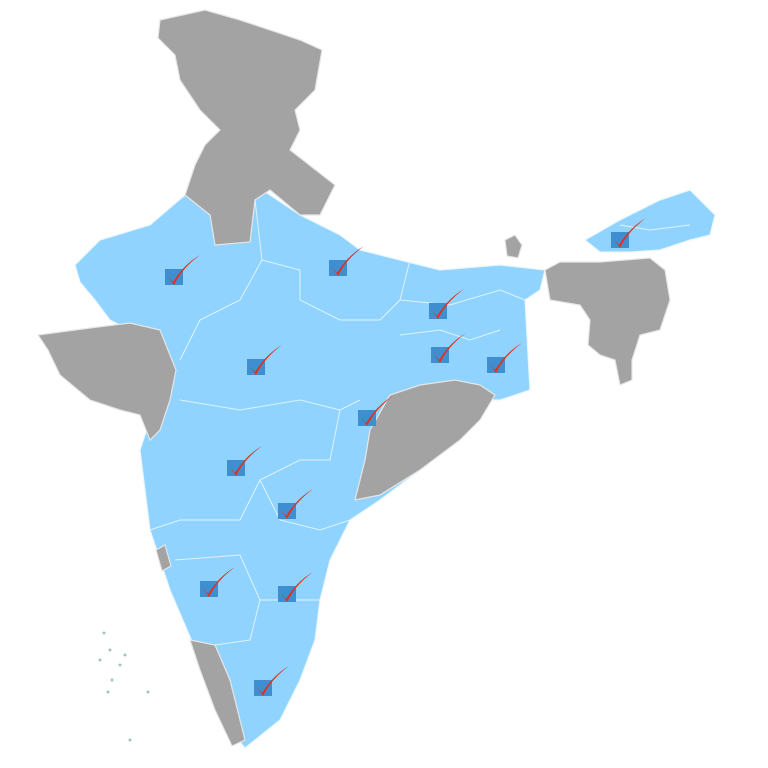  Describe the element at coordinates (425, 440) in the screenshot. I see `unhighlighted-region-east` at that location.